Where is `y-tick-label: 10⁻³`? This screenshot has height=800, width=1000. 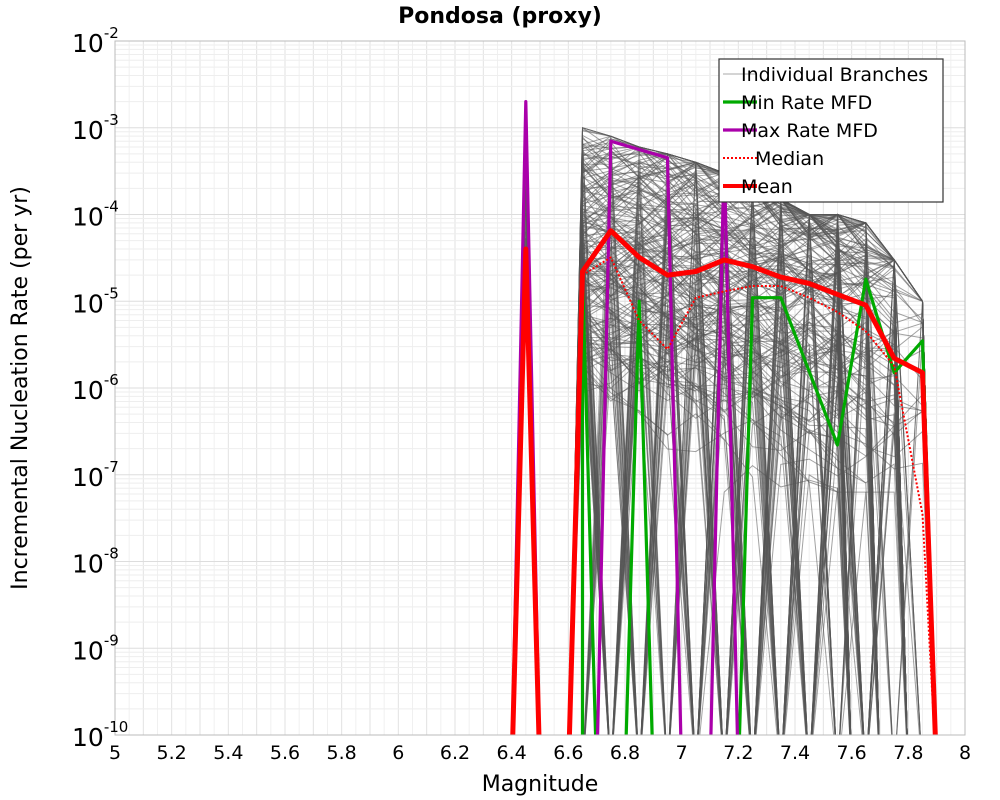
y-tick-label: 10⁻³ is located at coordinates (95, 128).